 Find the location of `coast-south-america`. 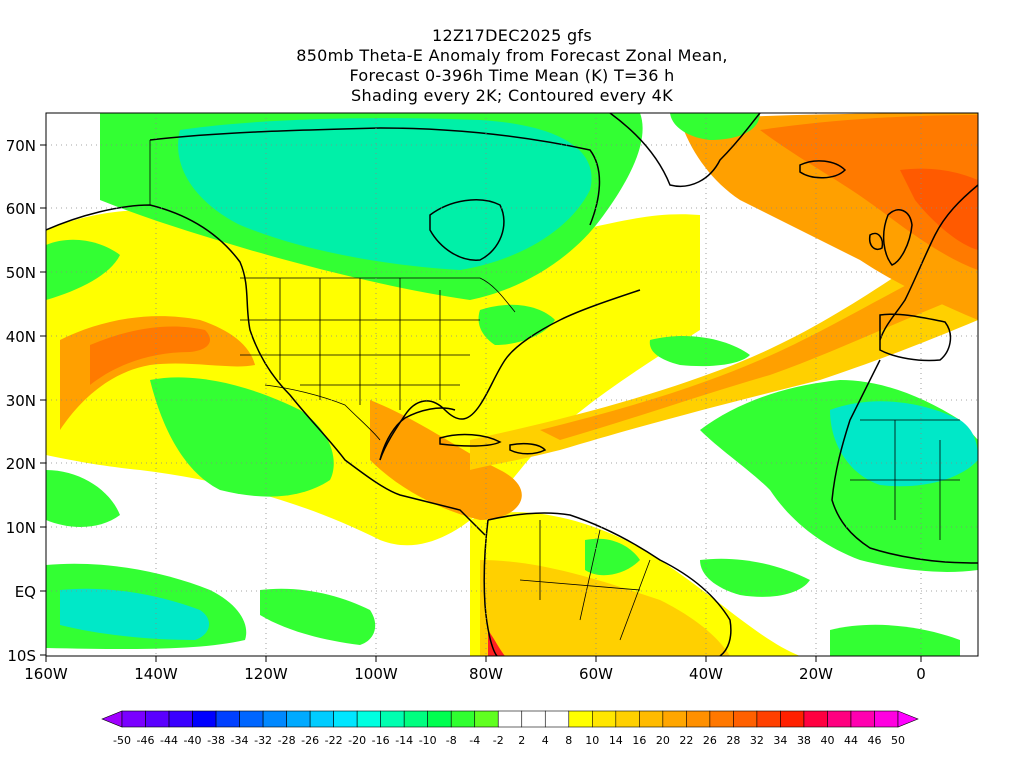

coast-south-america is located at coordinates (609, 584).